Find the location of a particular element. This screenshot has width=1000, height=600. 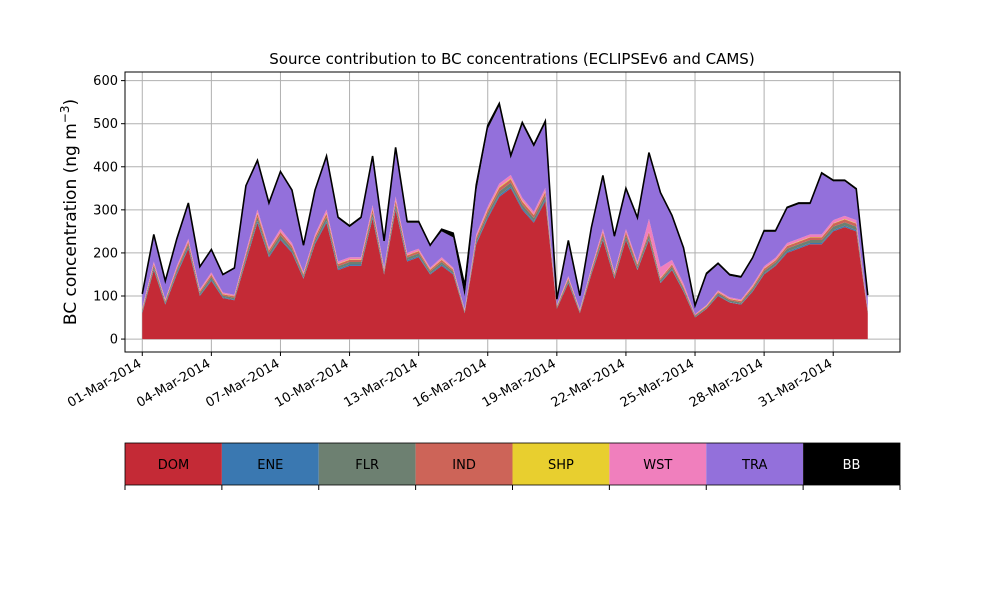

x-tick-label: 10-Mar-2014 is located at coordinates (311, 383).